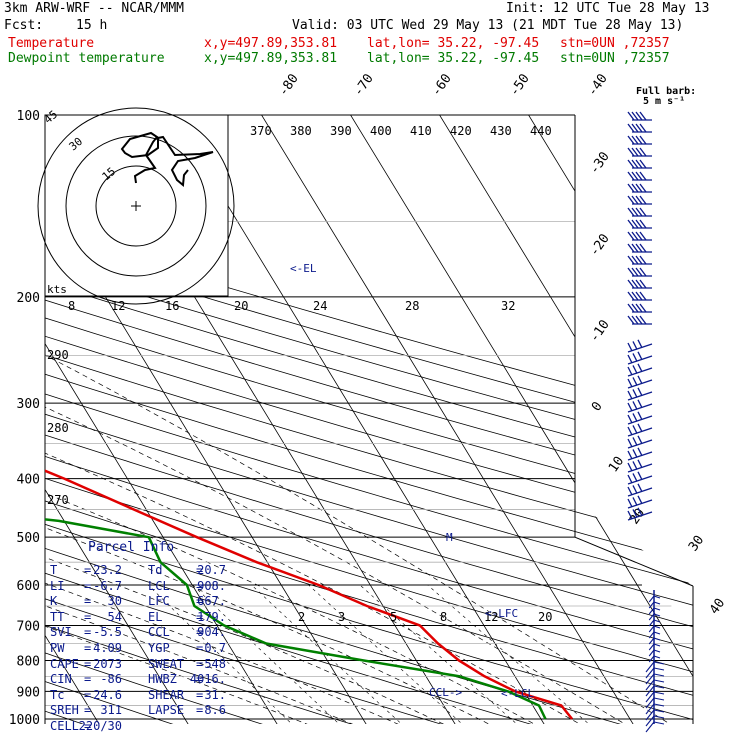 This screenshot has height=740, width=740. Describe the element at coordinates (616, 464) in the screenshot. I see `temperature-label: 10` at that location.